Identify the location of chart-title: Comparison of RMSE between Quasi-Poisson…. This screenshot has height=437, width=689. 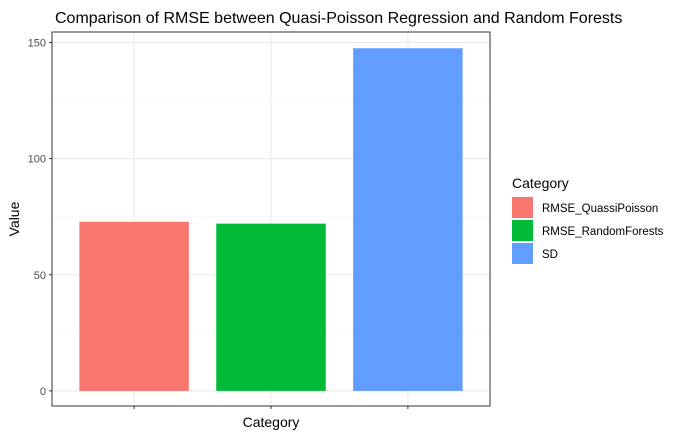
(338, 18).